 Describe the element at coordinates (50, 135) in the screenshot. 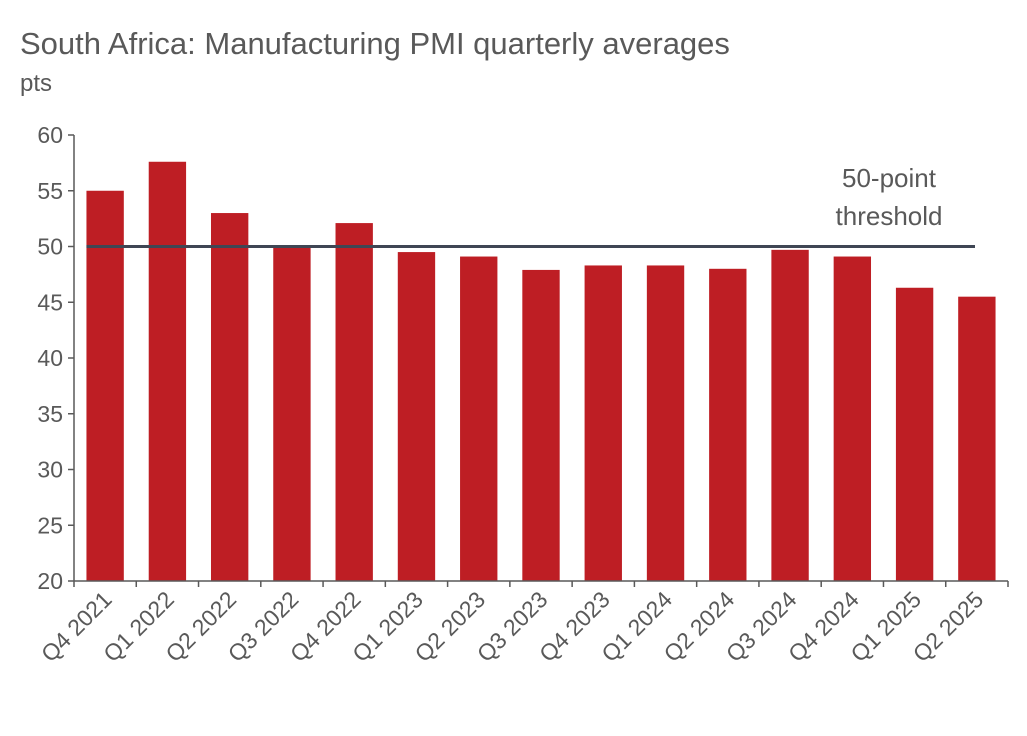

I see `y-tick-label: 60` at that location.